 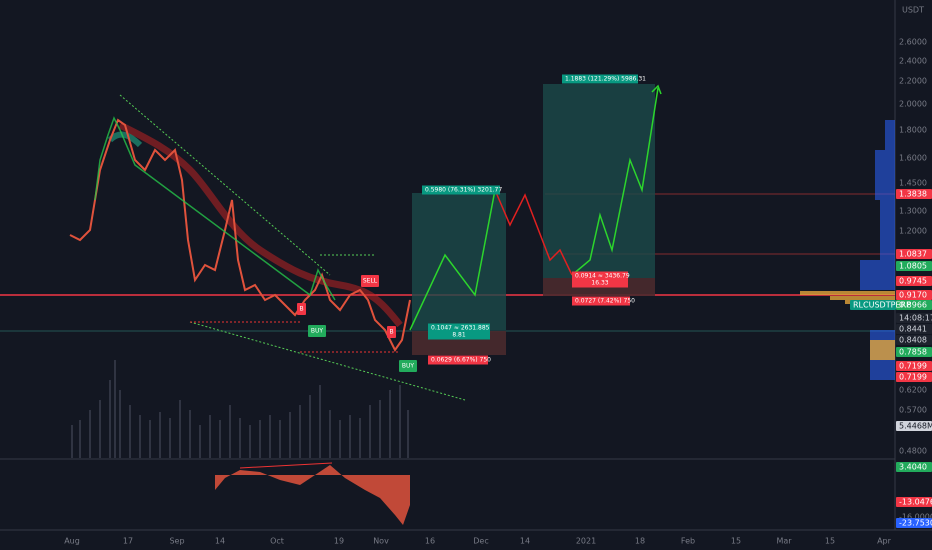 I want to click on time-label: Aug, so click(x=72, y=541).